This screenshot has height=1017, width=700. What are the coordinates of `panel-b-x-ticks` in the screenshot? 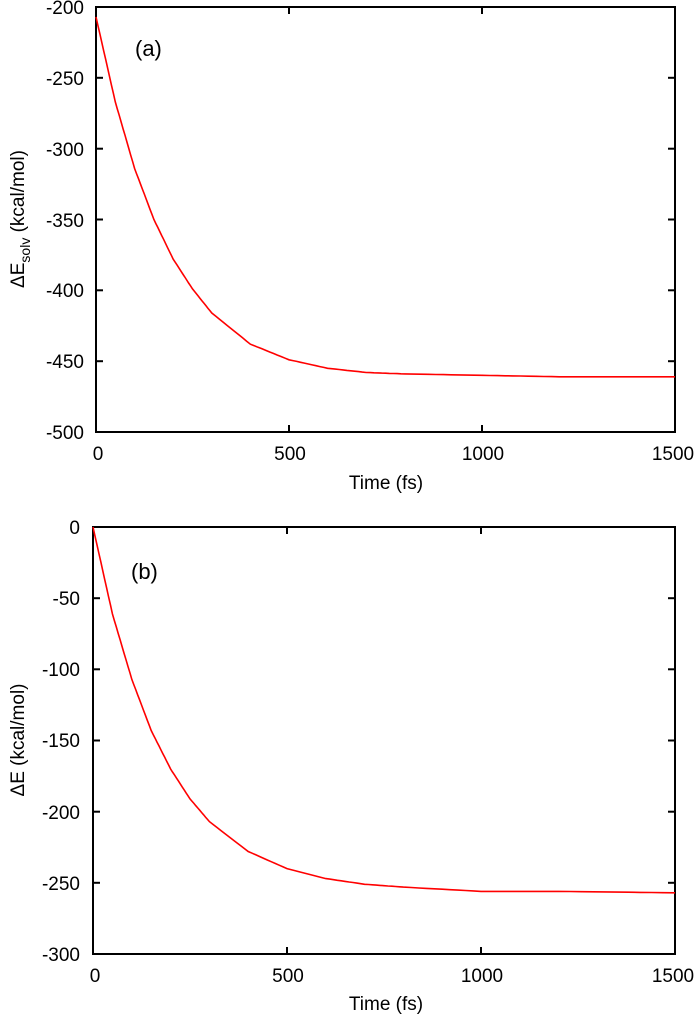 It's located at (384, 740).